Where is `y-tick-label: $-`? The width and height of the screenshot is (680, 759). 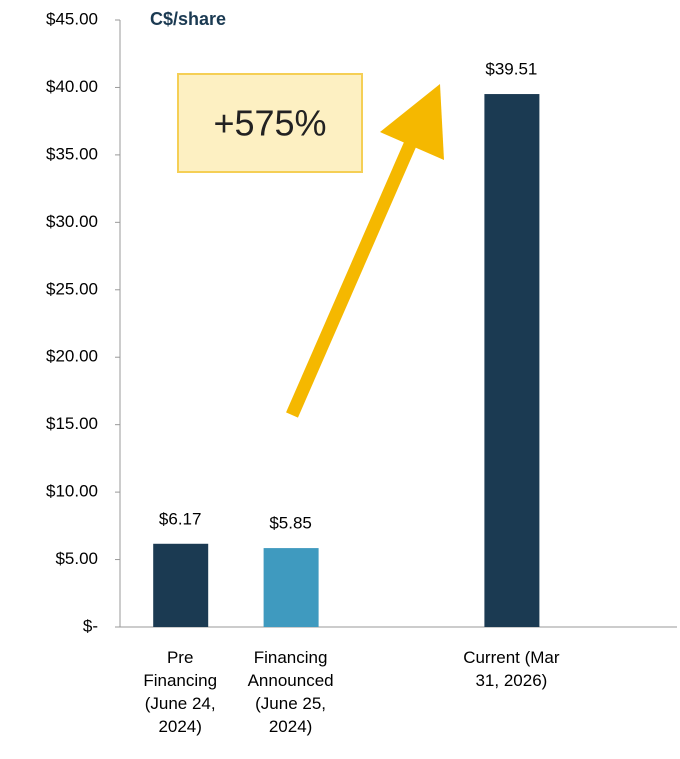 y-tick-label: $- is located at coordinates (90, 625).